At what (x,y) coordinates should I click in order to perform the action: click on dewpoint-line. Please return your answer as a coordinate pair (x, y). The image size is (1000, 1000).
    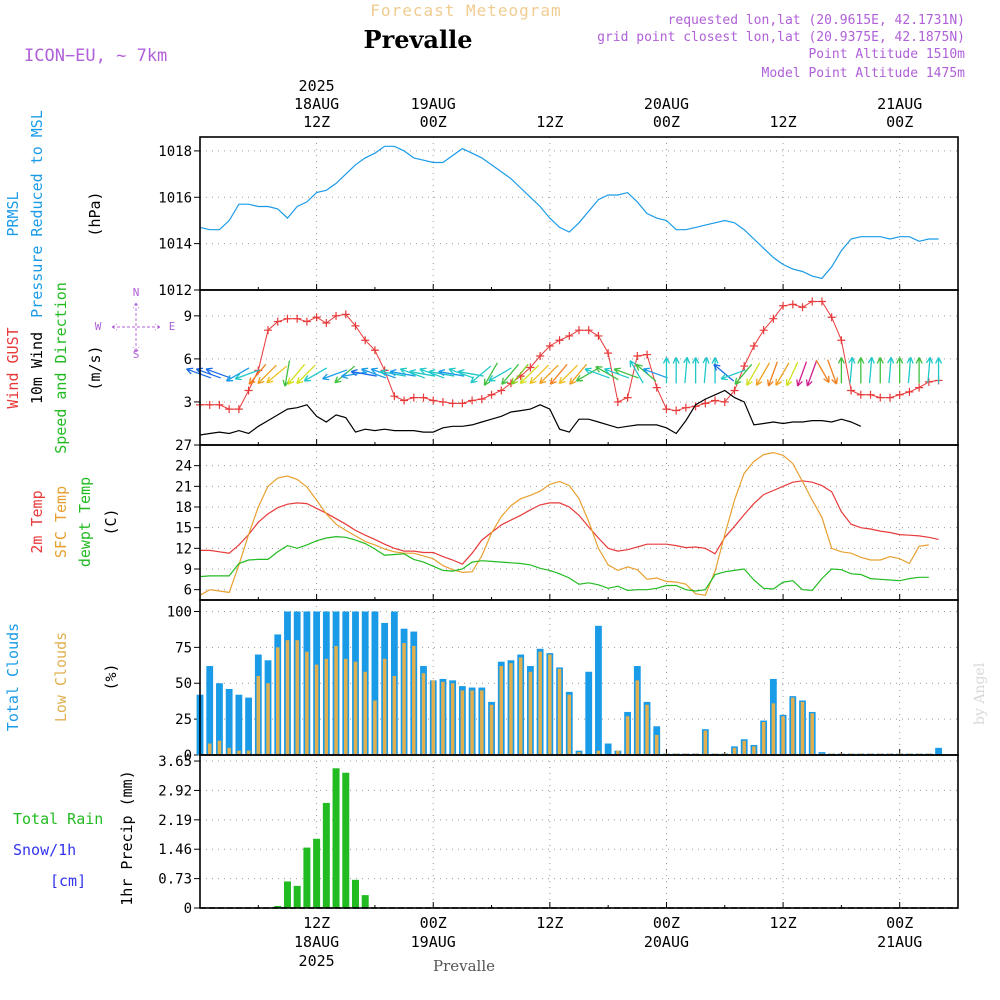
    Looking at the image, I should click on (564, 563).